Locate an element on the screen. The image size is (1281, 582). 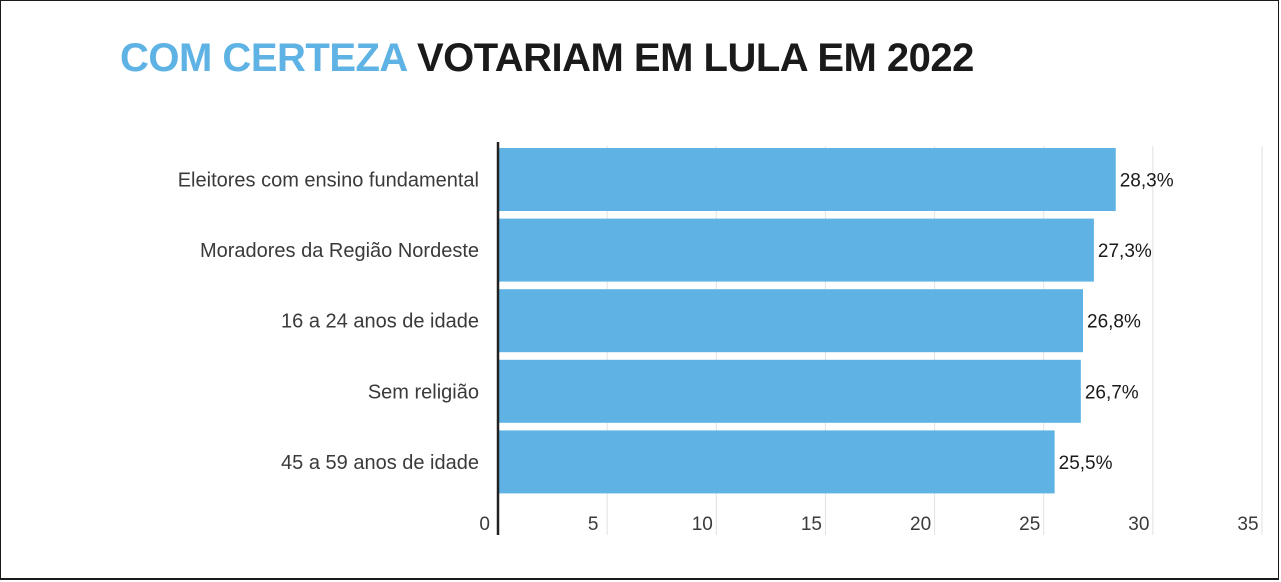
x-tick-label: 35 is located at coordinates (1247, 524).